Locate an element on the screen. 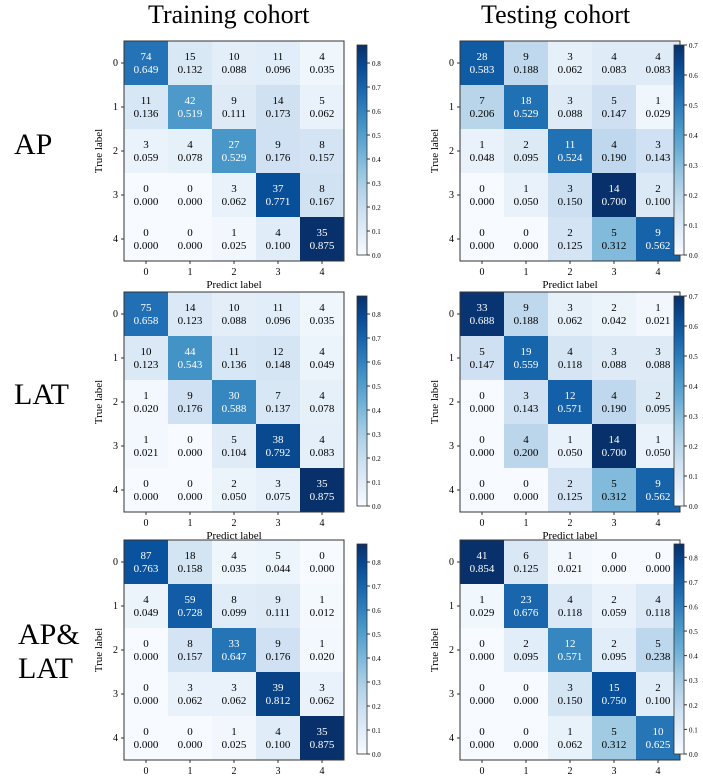  cell-count: 35 is located at coordinates (323, 732).